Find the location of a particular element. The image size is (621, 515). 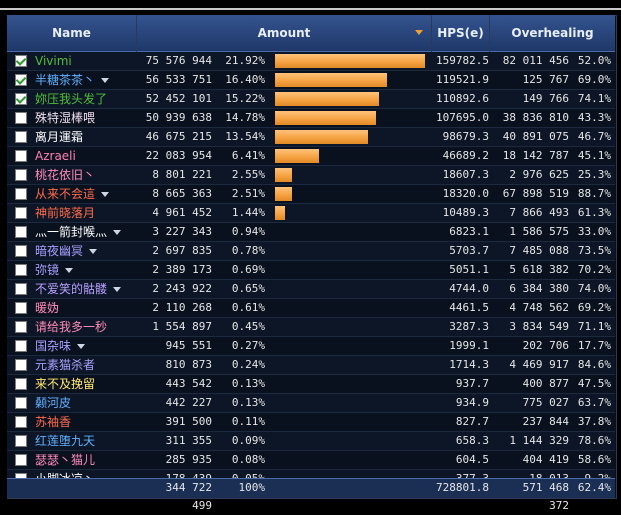

hps-value: 10489.3 is located at coordinates (465, 212).